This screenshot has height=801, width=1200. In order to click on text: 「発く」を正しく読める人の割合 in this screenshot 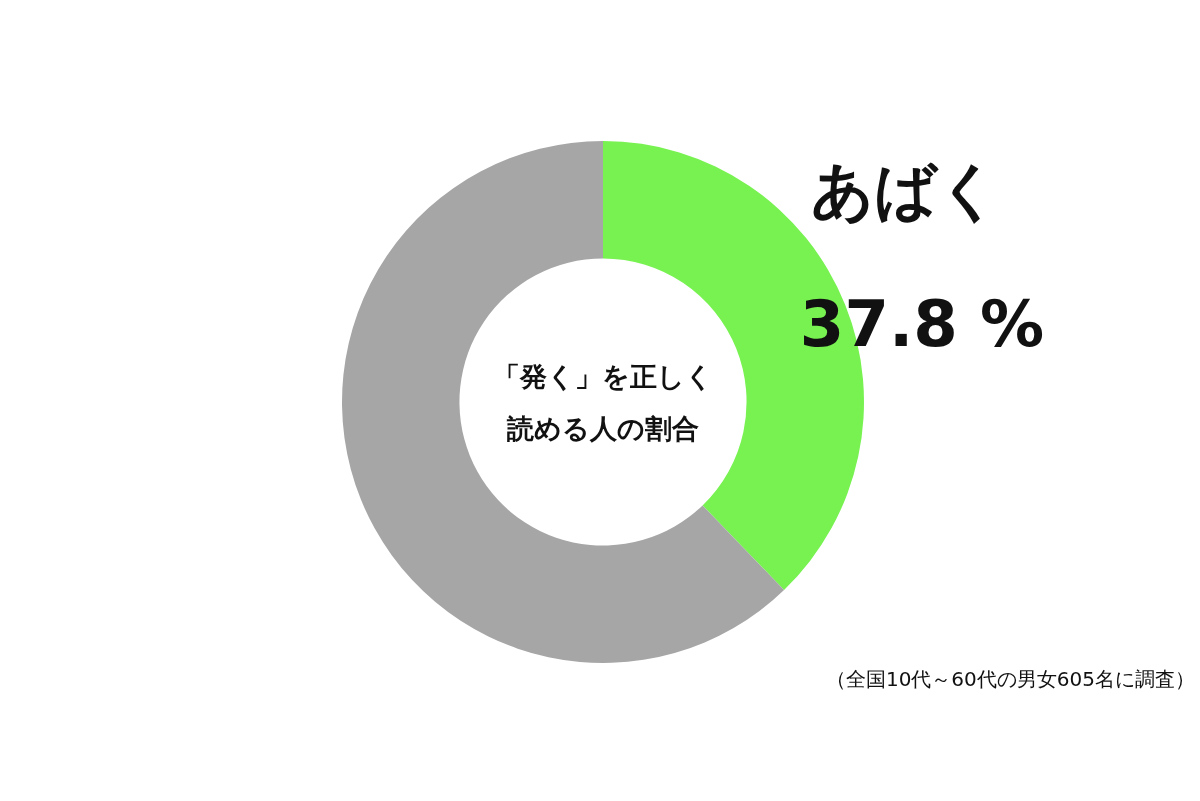, I will do `click(603, 402)`.